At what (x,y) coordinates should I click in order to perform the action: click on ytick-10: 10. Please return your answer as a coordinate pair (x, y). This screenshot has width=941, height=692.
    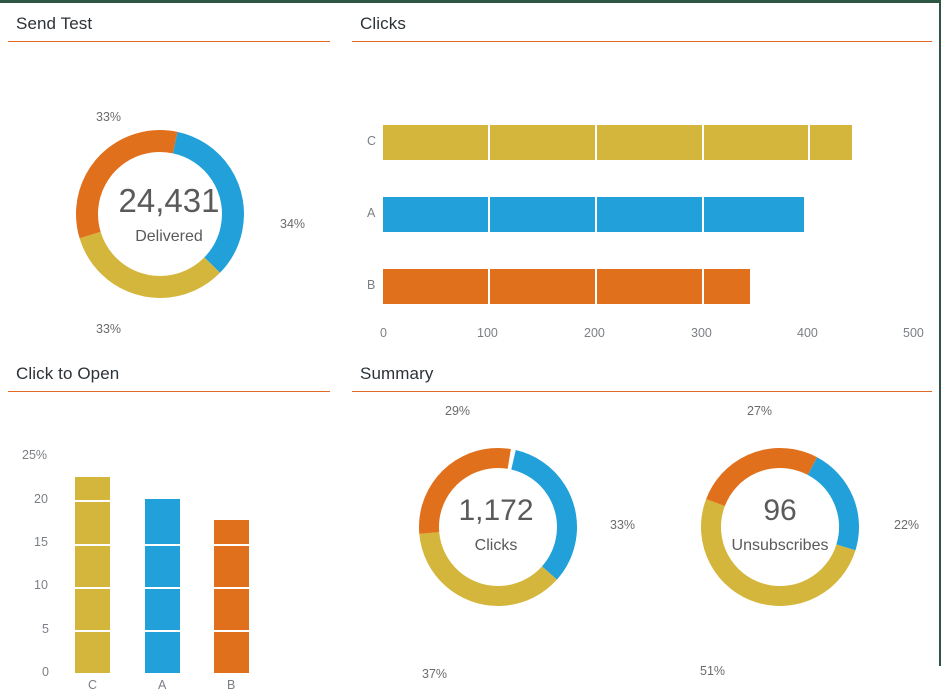
    Looking at the image, I should click on (41, 585).